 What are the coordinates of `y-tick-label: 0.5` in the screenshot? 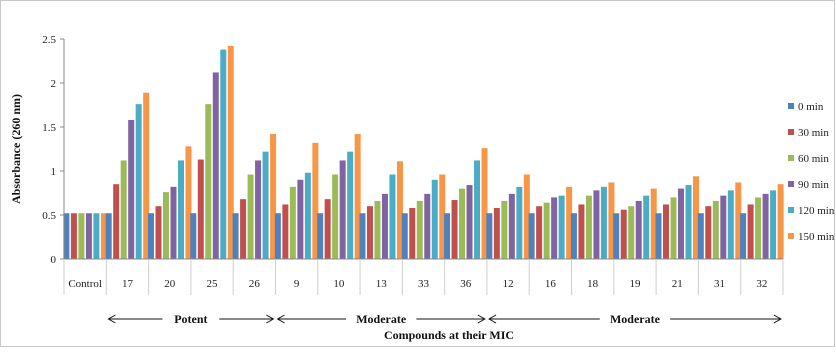 It's located at (49, 216).